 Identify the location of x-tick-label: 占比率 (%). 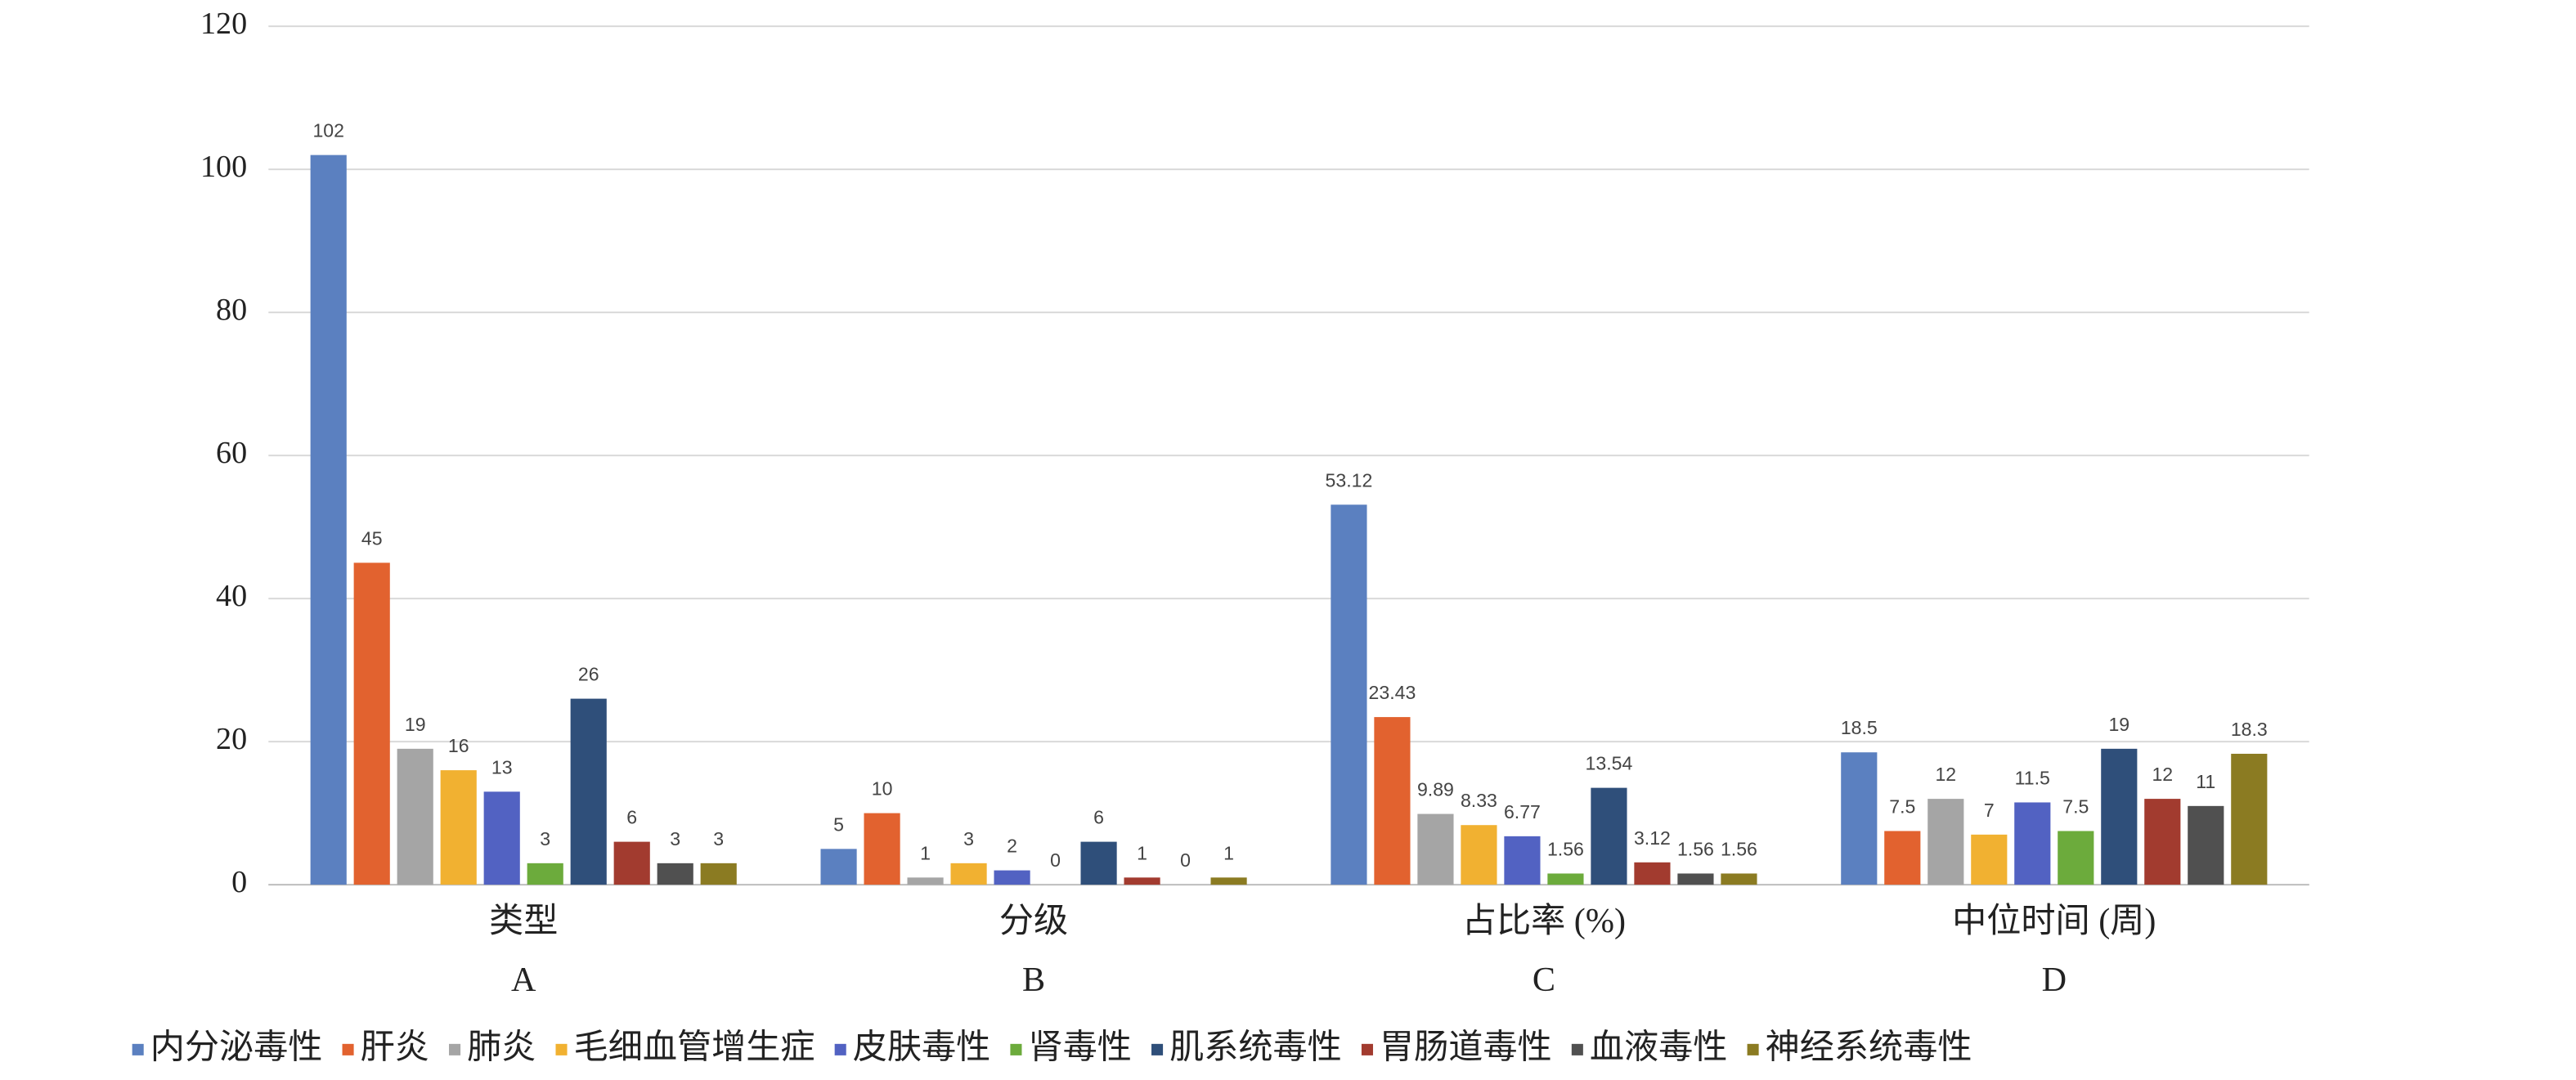
(1544, 921).